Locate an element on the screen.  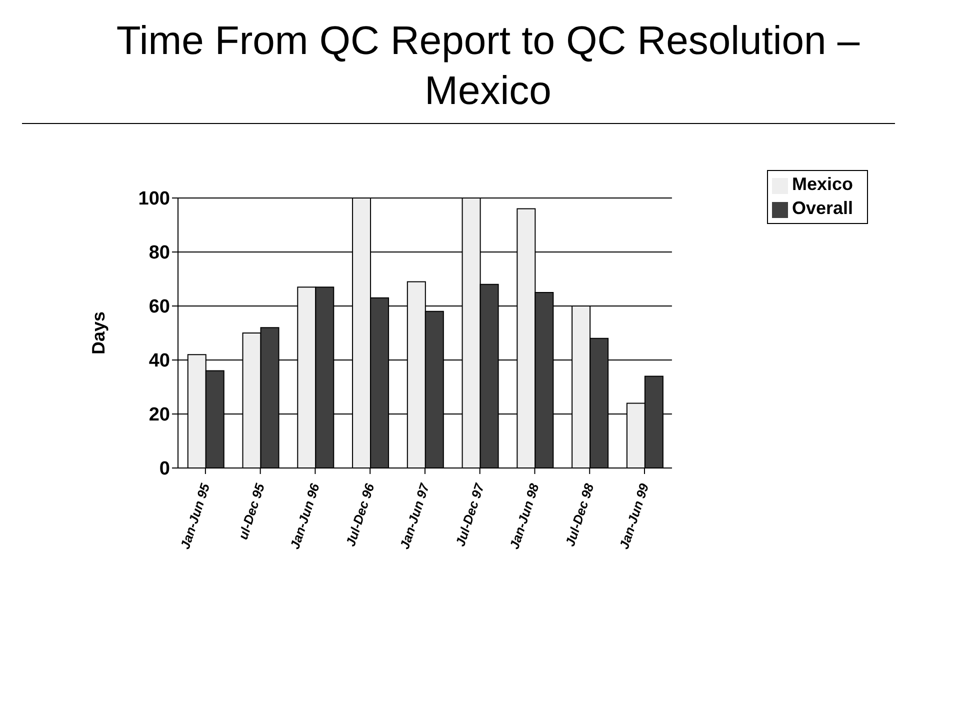
y-tick-label: 60 is located at coordinates (159, 307).